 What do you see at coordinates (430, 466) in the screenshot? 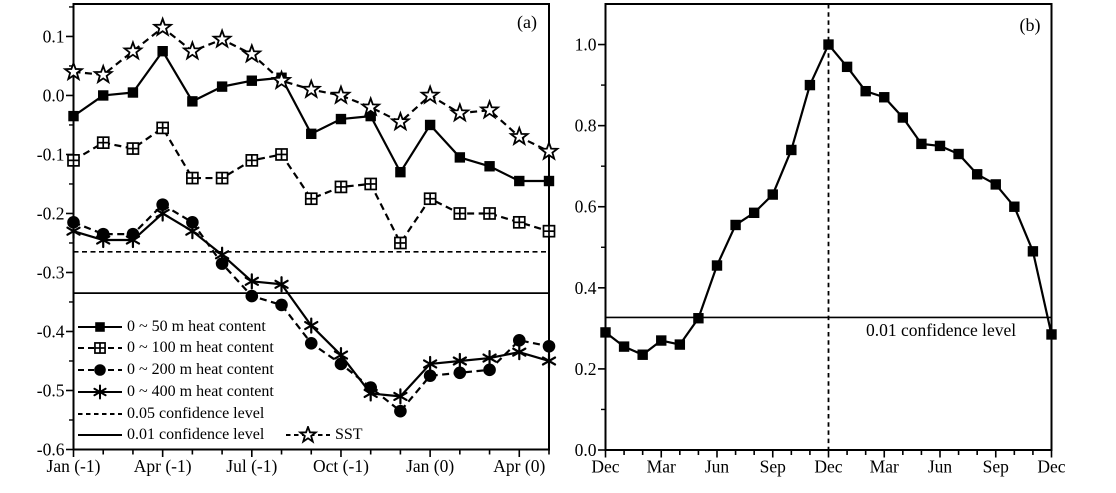
I see `tick-label: Jan (0)` at bounding box center [430, 466].